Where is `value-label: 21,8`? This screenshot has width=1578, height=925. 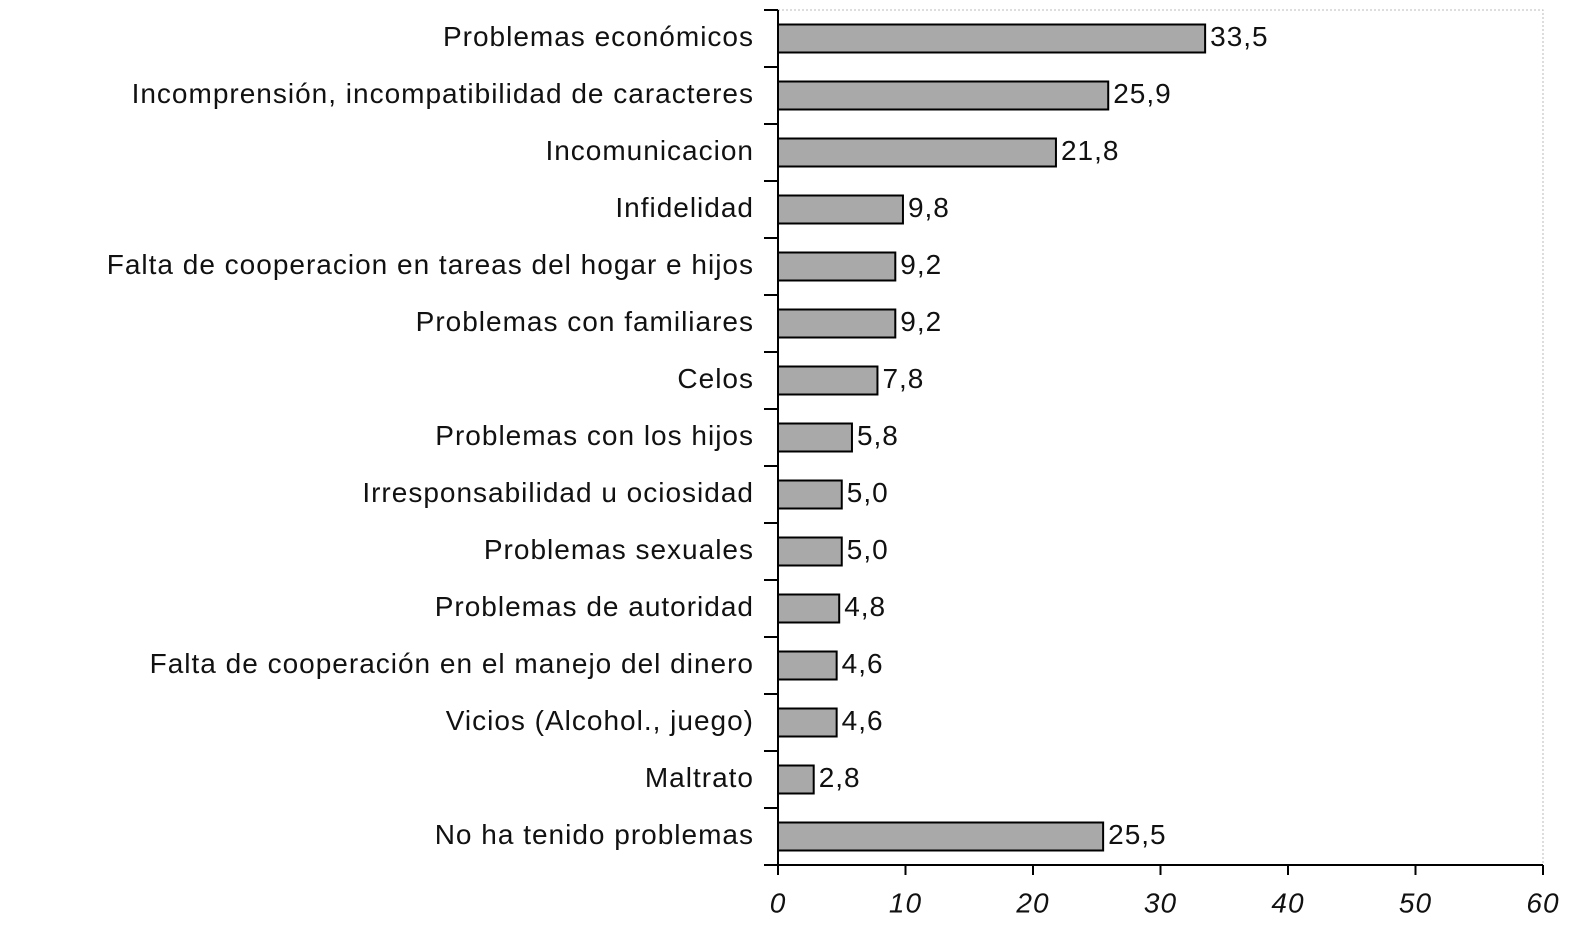
value-label: 21,8 is located at coordinates (1090, 150).